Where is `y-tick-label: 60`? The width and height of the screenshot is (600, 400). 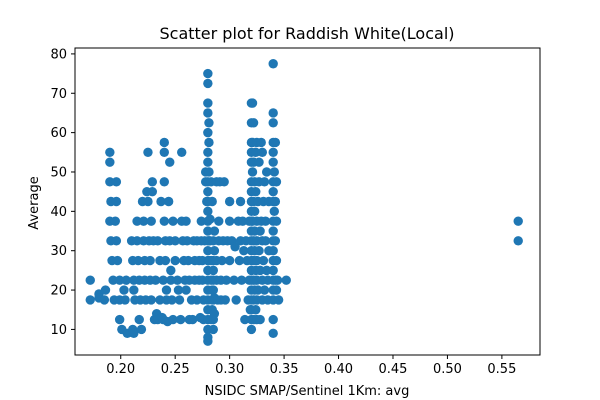
y-tick-label: 60 is located at coordinates (58, 133).